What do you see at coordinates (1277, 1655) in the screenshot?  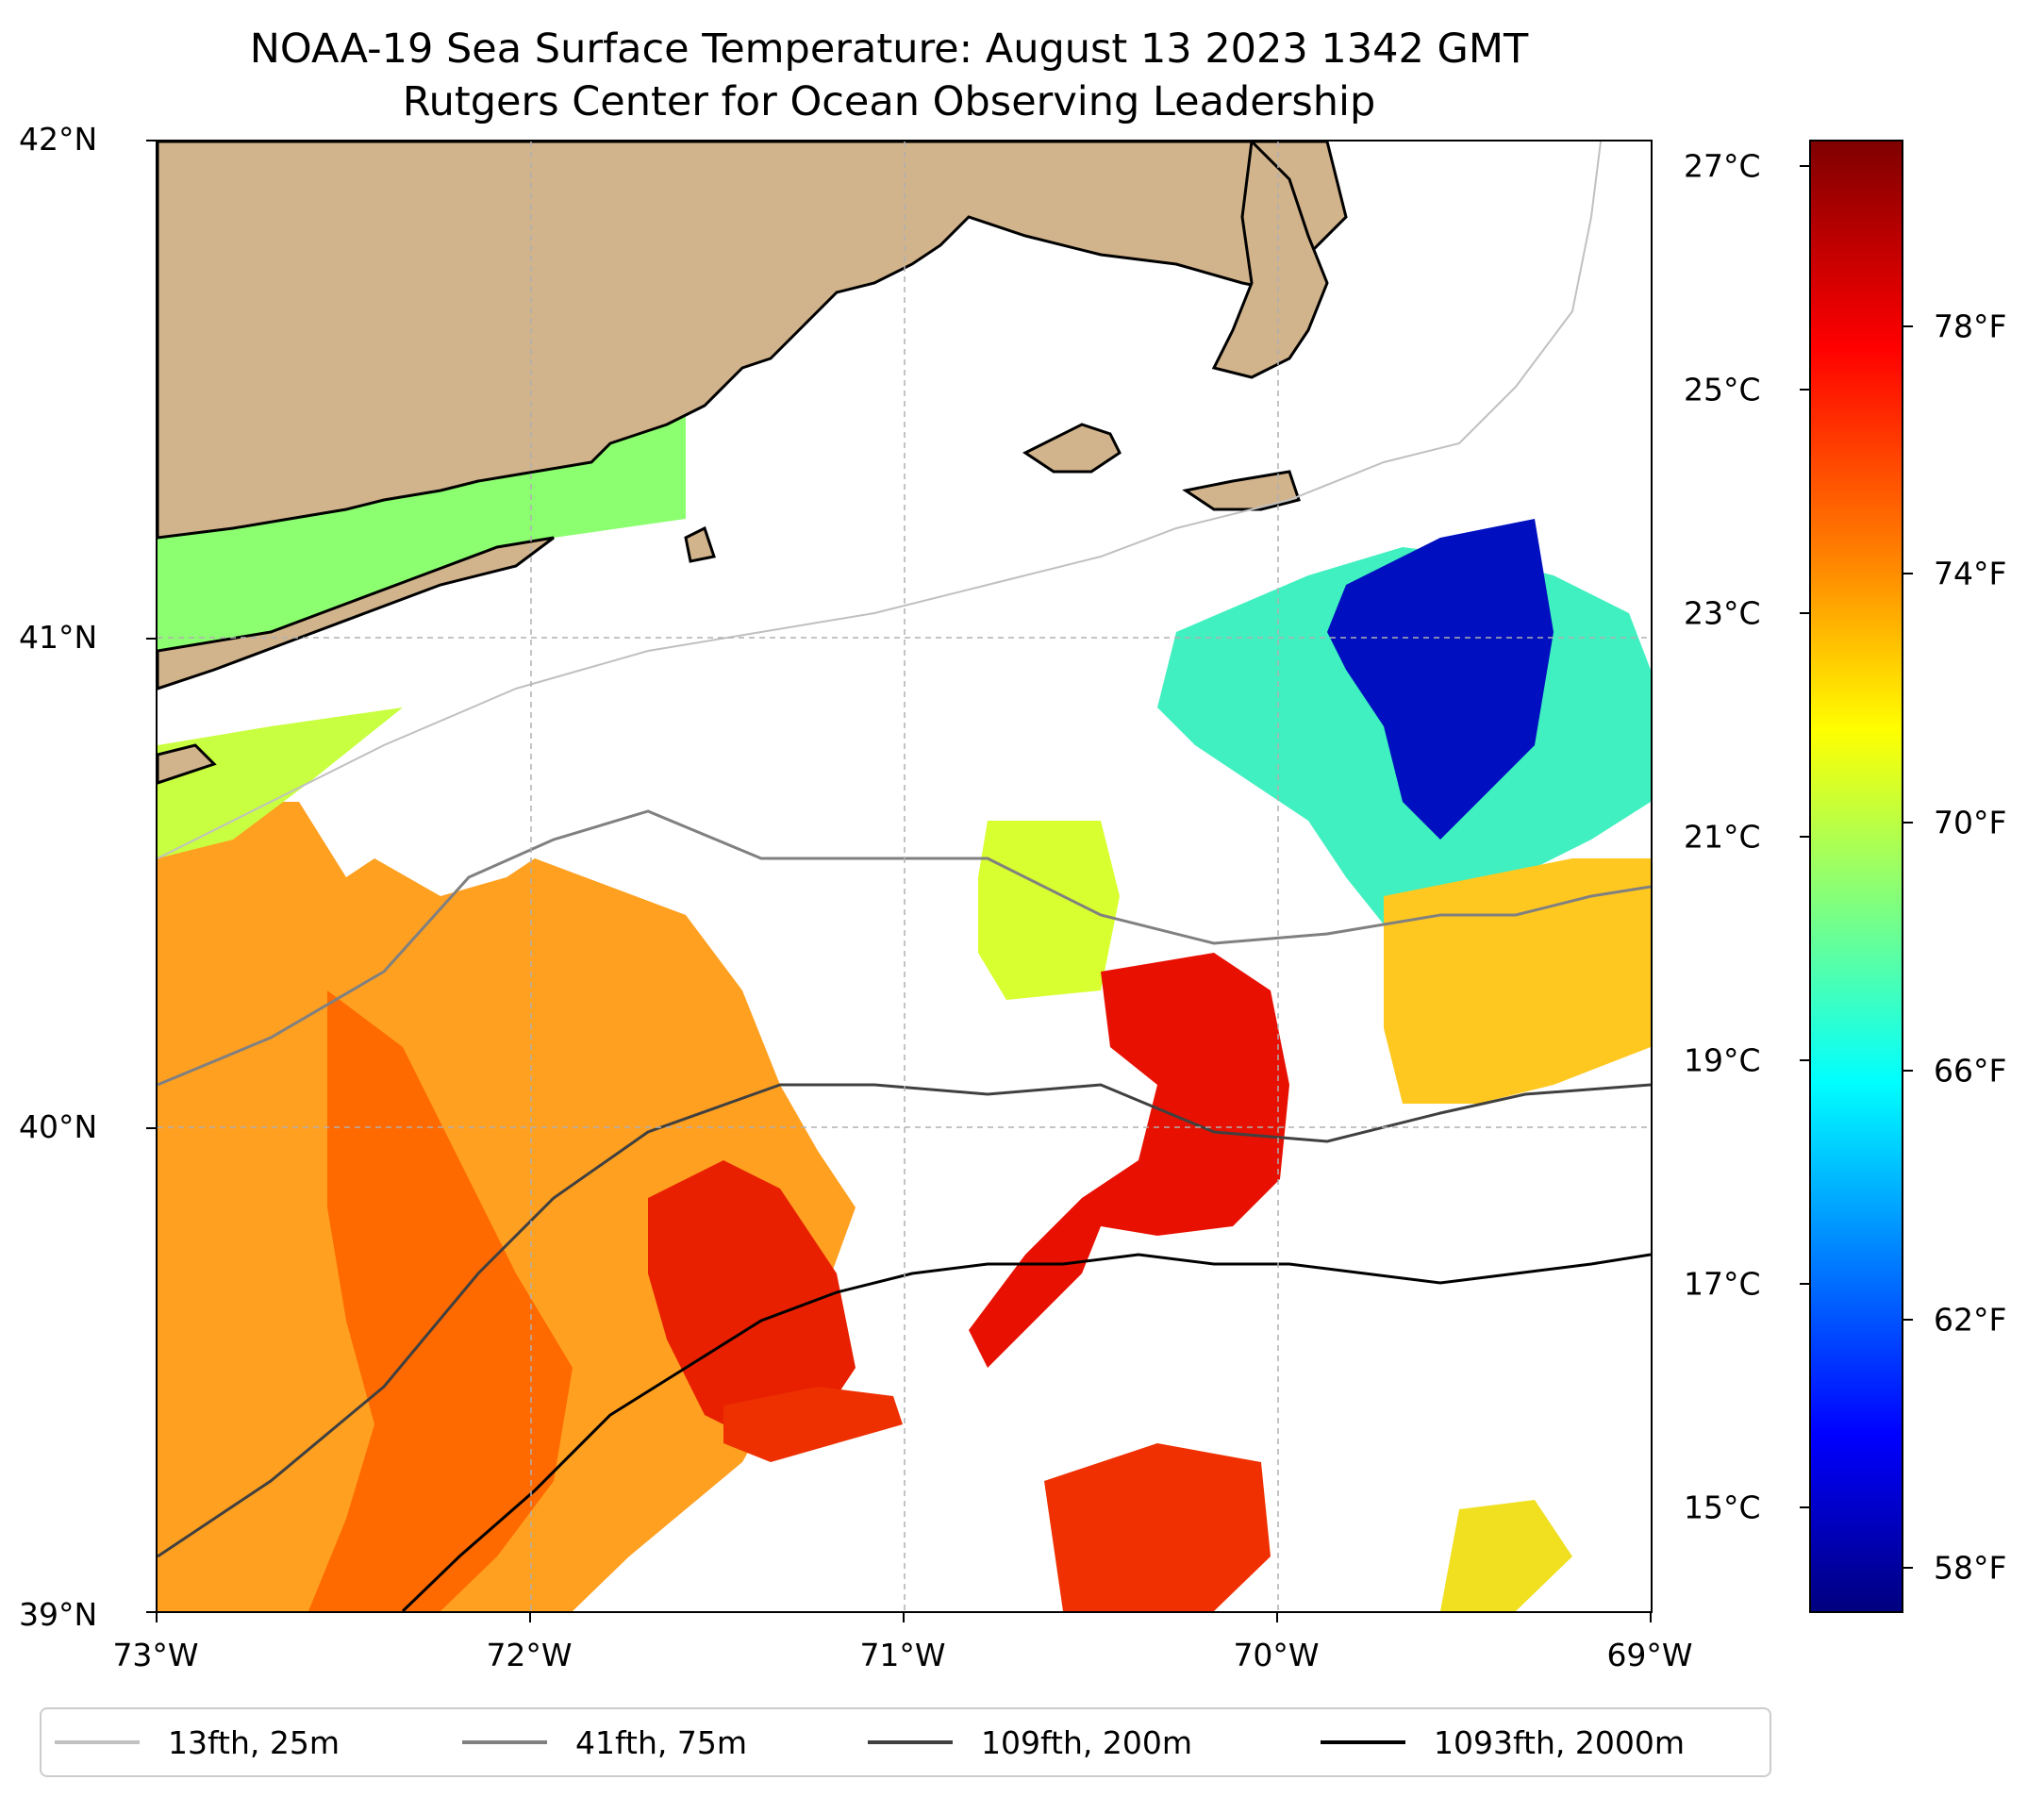 I see `lon-label-70: 70°W` at bounding box center [1277, 1655].